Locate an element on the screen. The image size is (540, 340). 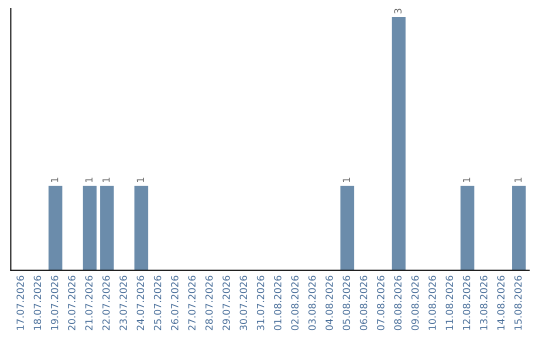
x-tick-label: 18.07.2026 is located at coordinates (38, 303).